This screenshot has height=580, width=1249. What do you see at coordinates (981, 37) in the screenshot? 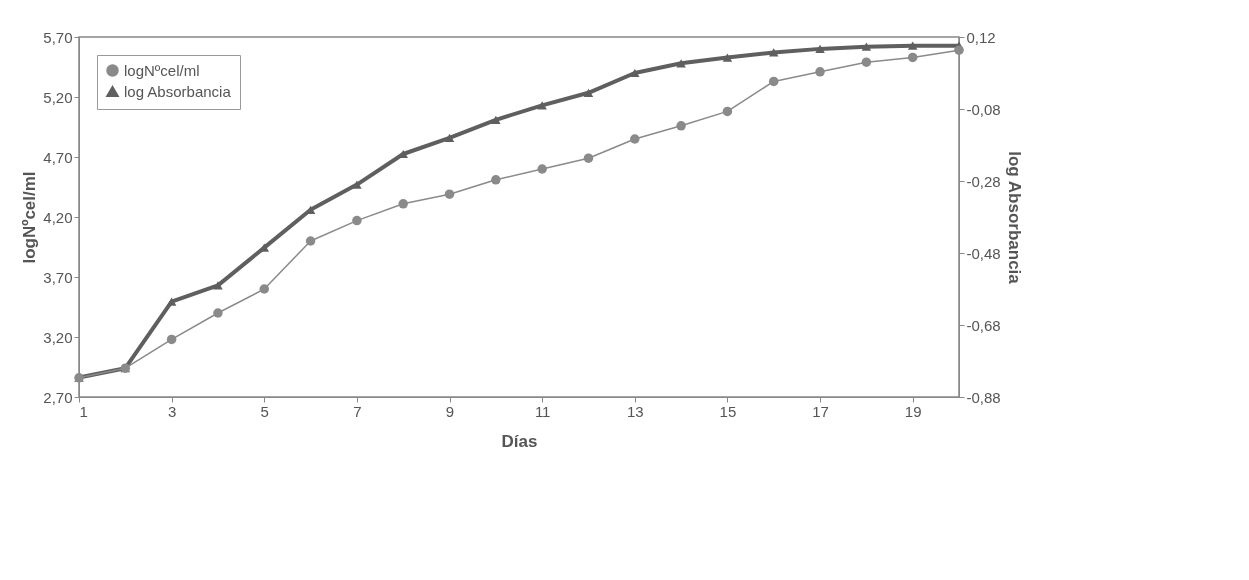
I see `y2-tick-label: 0,12` at bounding box center [981, 37].